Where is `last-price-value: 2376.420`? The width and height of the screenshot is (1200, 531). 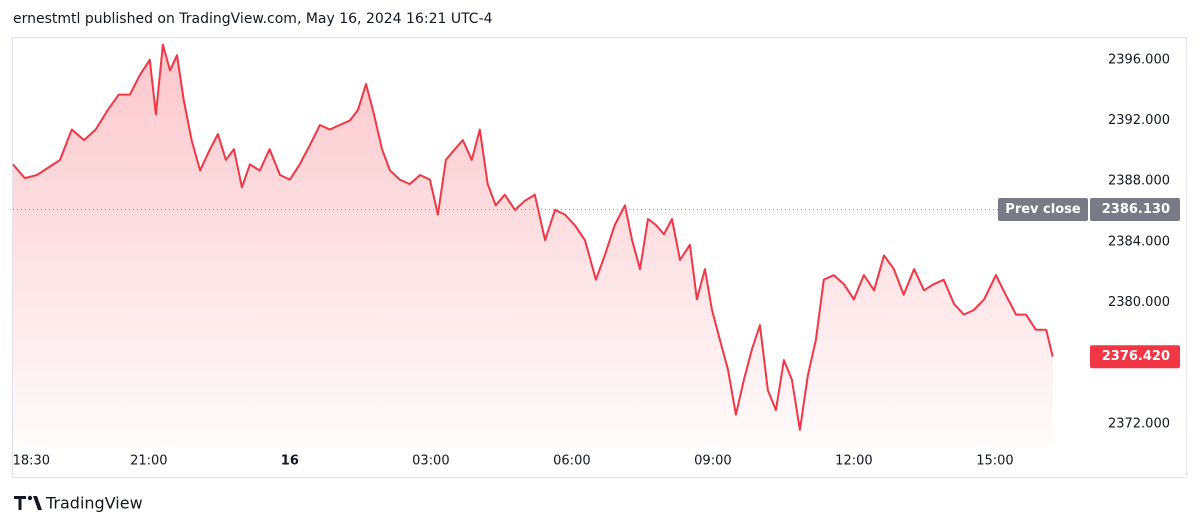 last-price-value: 2376.420 is located at coordinates (1136, 356).